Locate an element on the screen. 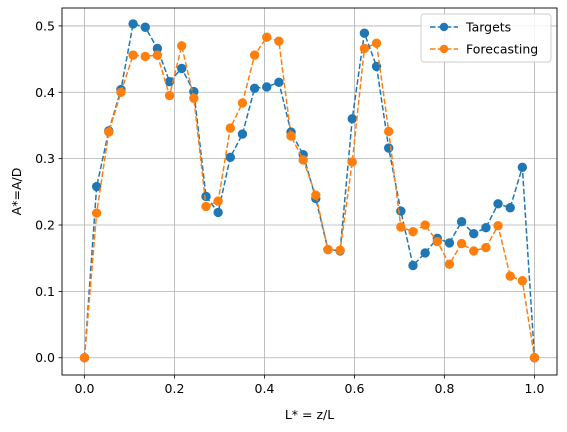 The image size is (567, 432). x-tick-label: 0.6 is located at coordinates (355, 388).